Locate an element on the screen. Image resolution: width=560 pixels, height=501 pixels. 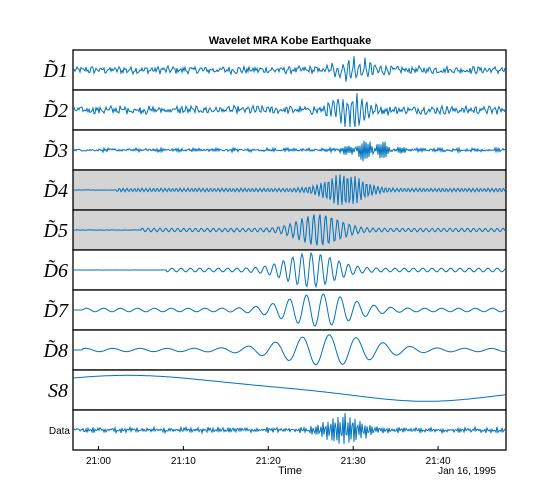
series-line-d2 is located at coordinates (289, 110).